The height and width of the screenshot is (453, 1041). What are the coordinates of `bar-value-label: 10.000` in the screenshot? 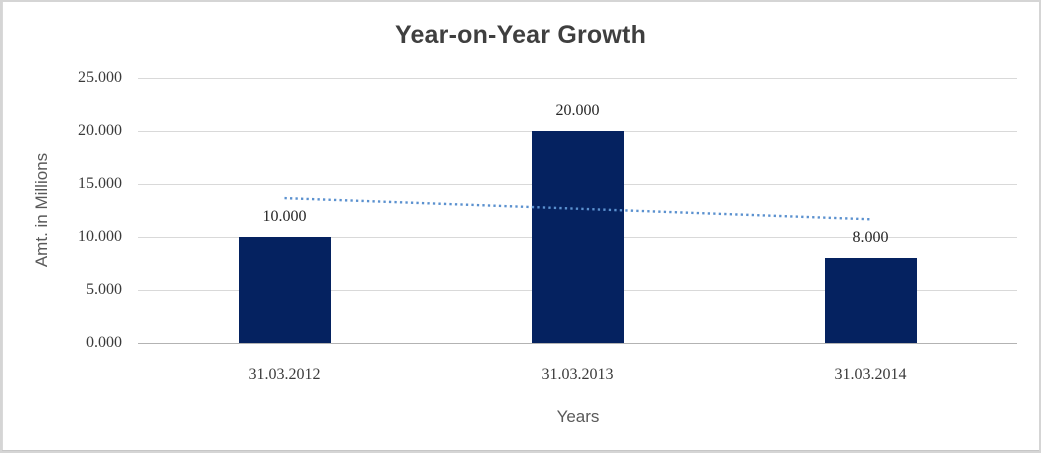 It's located at (284, 216).